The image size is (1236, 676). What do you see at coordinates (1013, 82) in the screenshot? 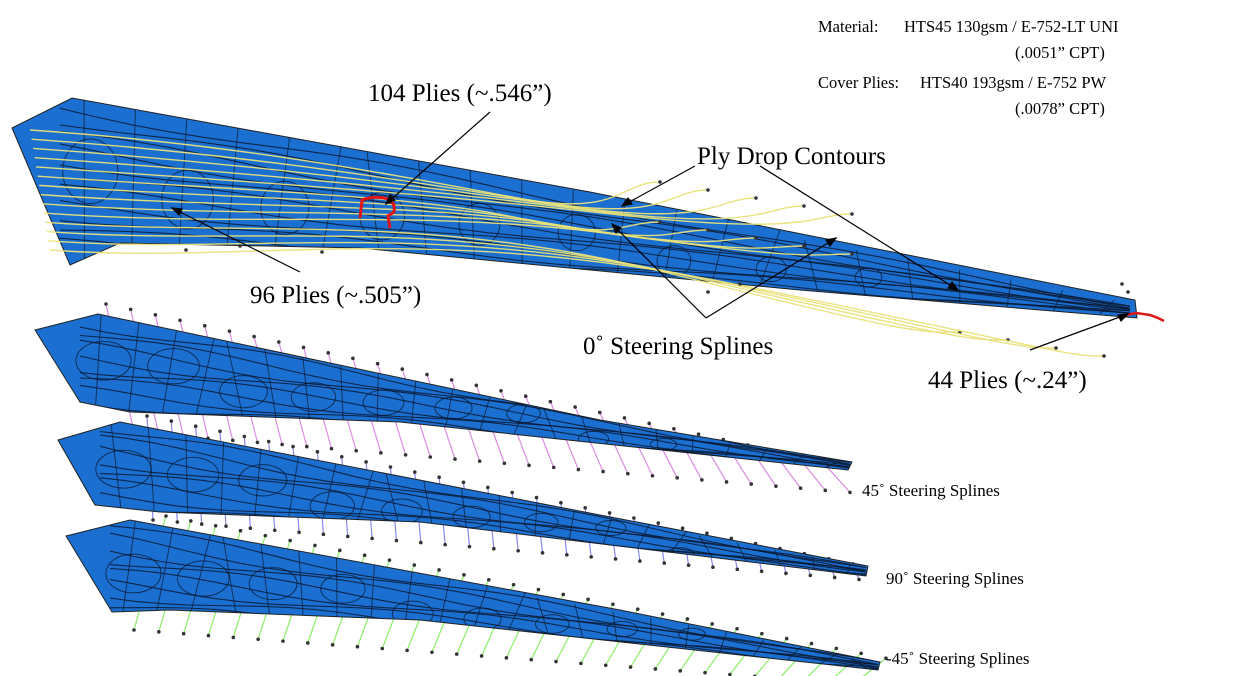
I see `cover-plies-value: HTS40 193gsm / E-752 PW` at bounding box center [1013, 82].